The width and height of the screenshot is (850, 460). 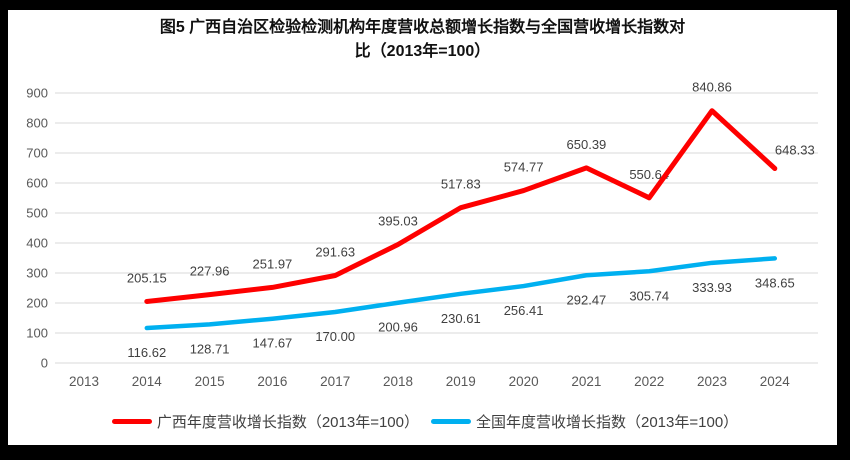 What do you see at coordinates (425, 5) in the screenshot?
I see `frame-border-top` at bounding box center [425, 5].